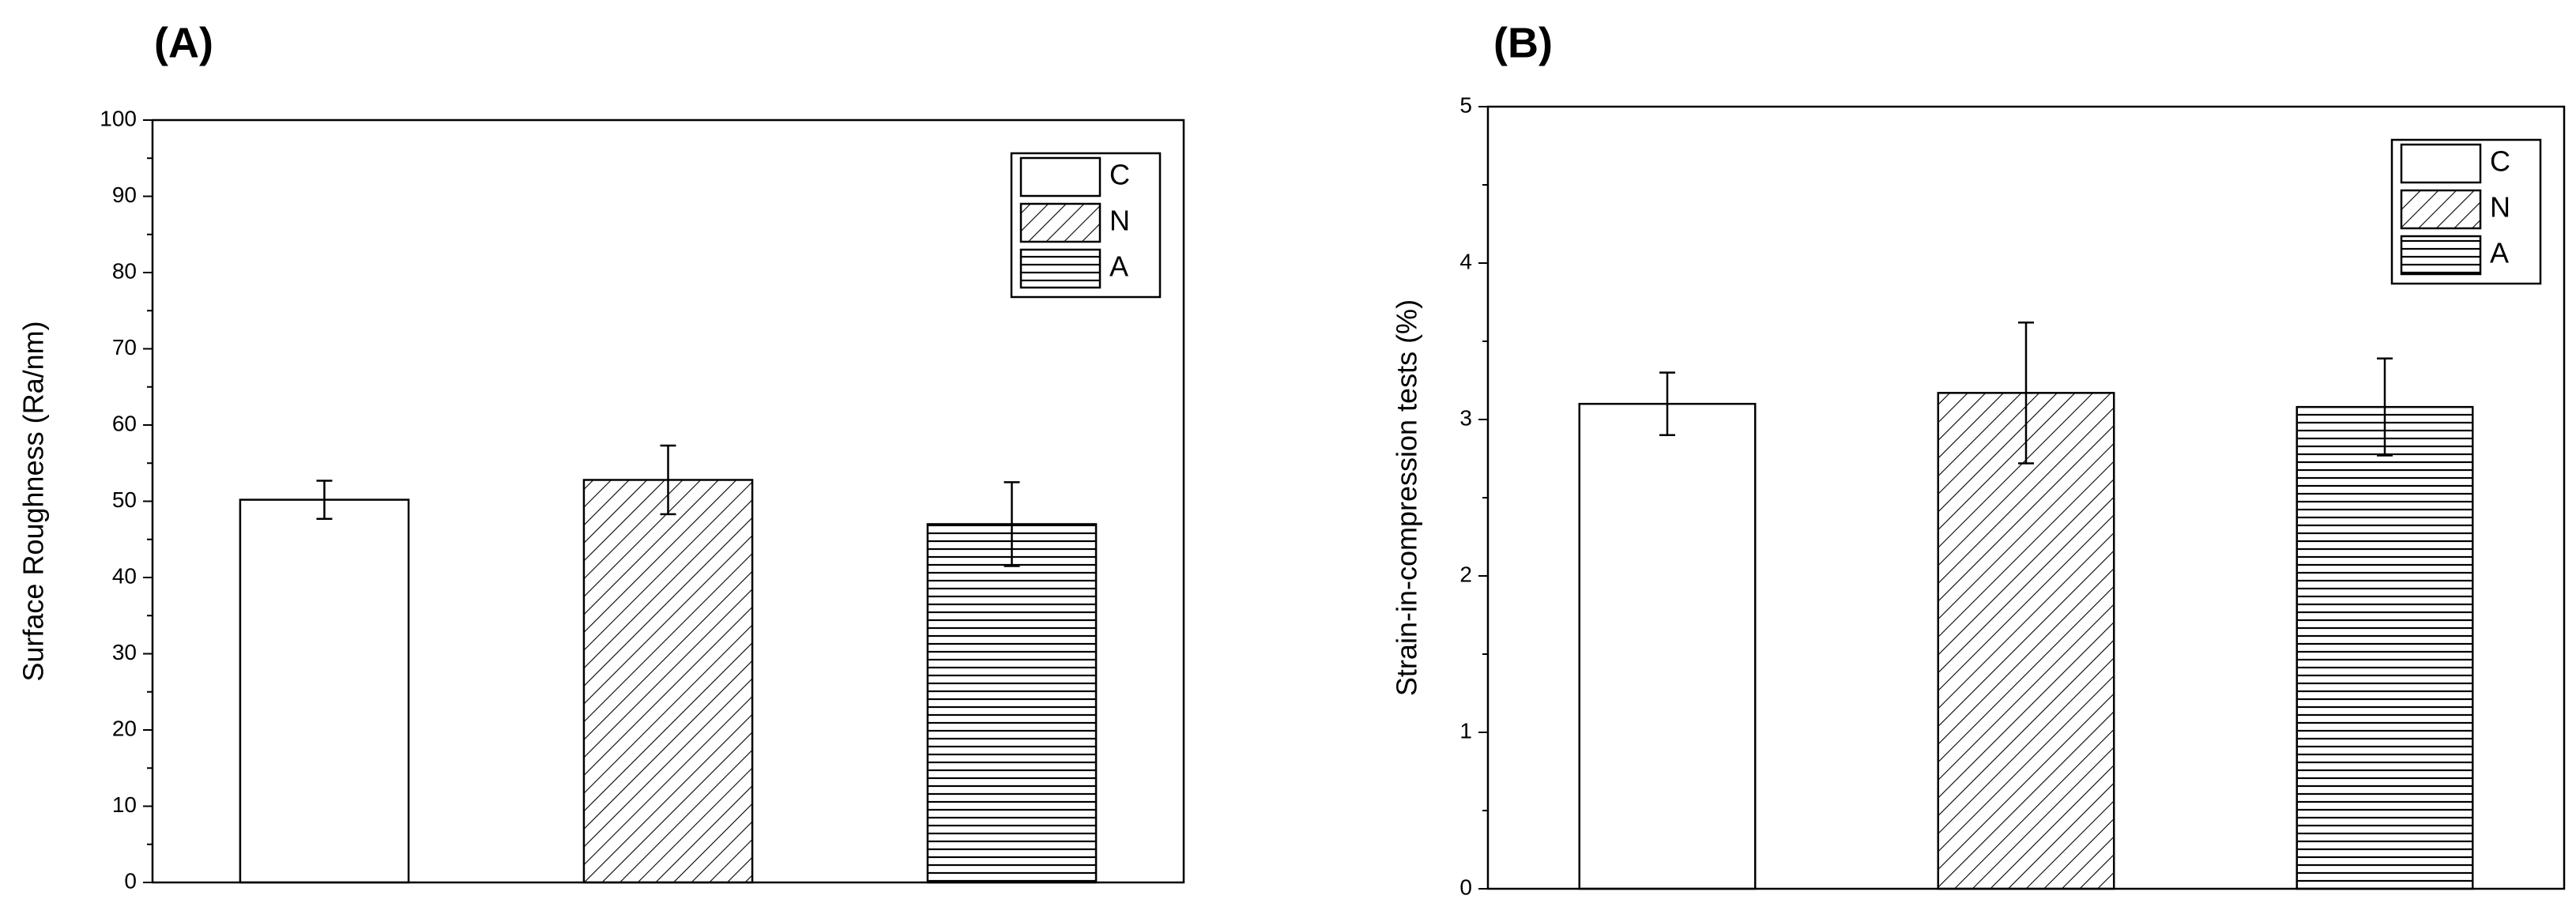 Image resolution: width=2576 pixels, height=918 pixels. I want to click on y-tick-label: 3, so click(1465, 417).